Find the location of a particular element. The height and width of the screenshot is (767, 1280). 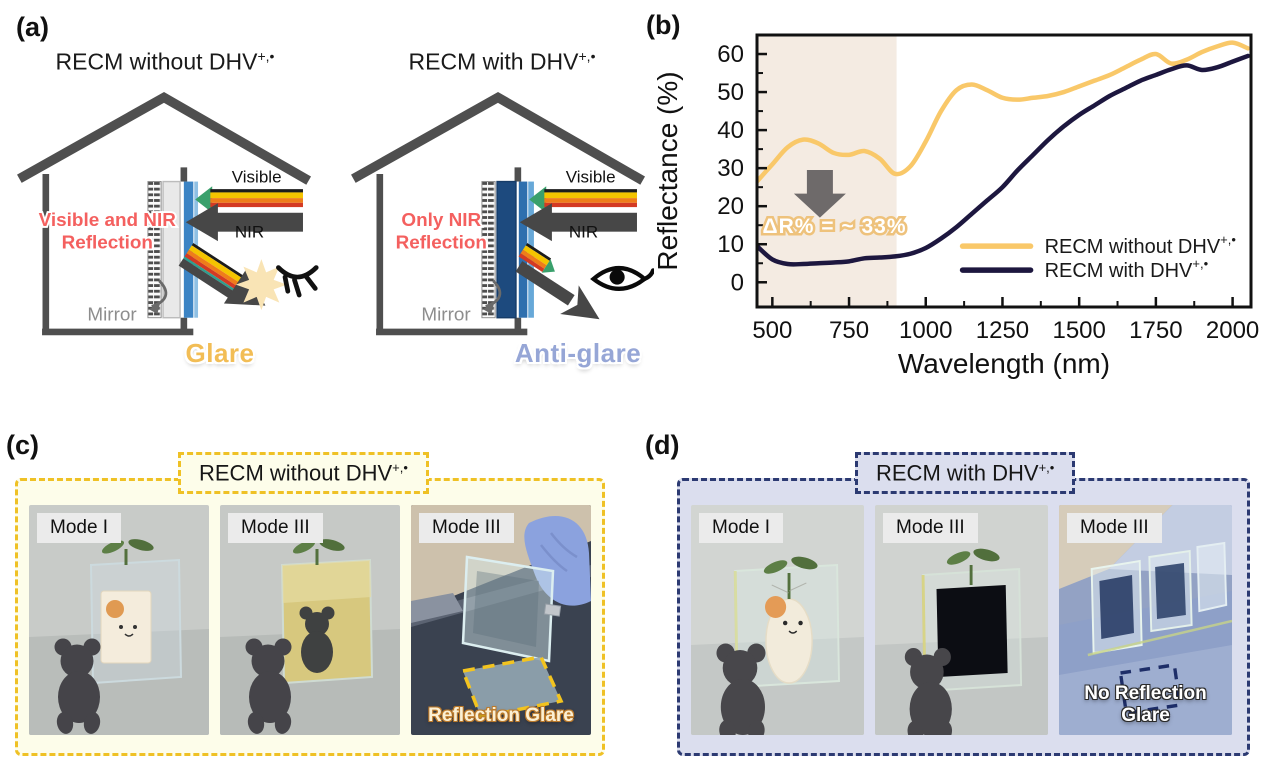

glare-outline-dashed is located at coordinates (512, 687).